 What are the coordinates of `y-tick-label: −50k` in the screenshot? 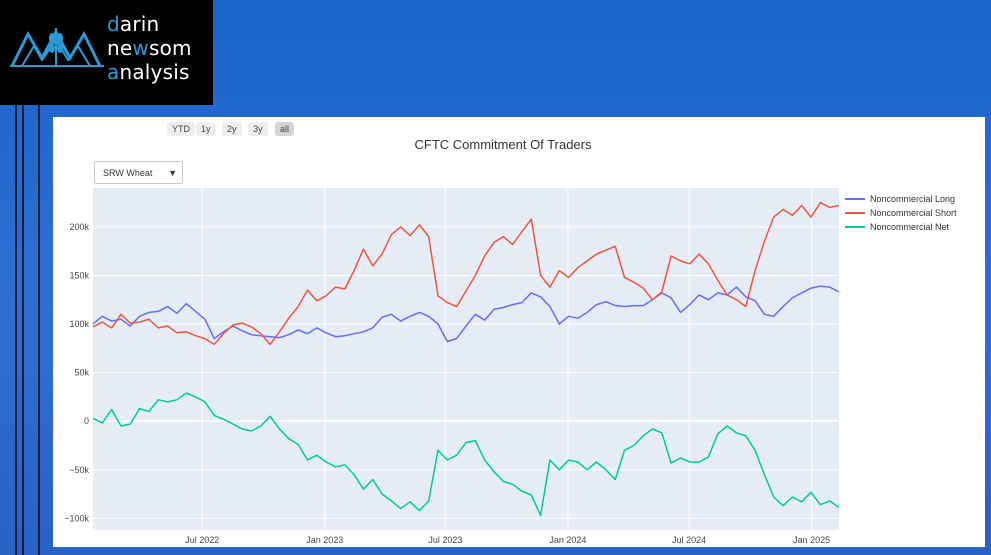 It's located at (79, 470).